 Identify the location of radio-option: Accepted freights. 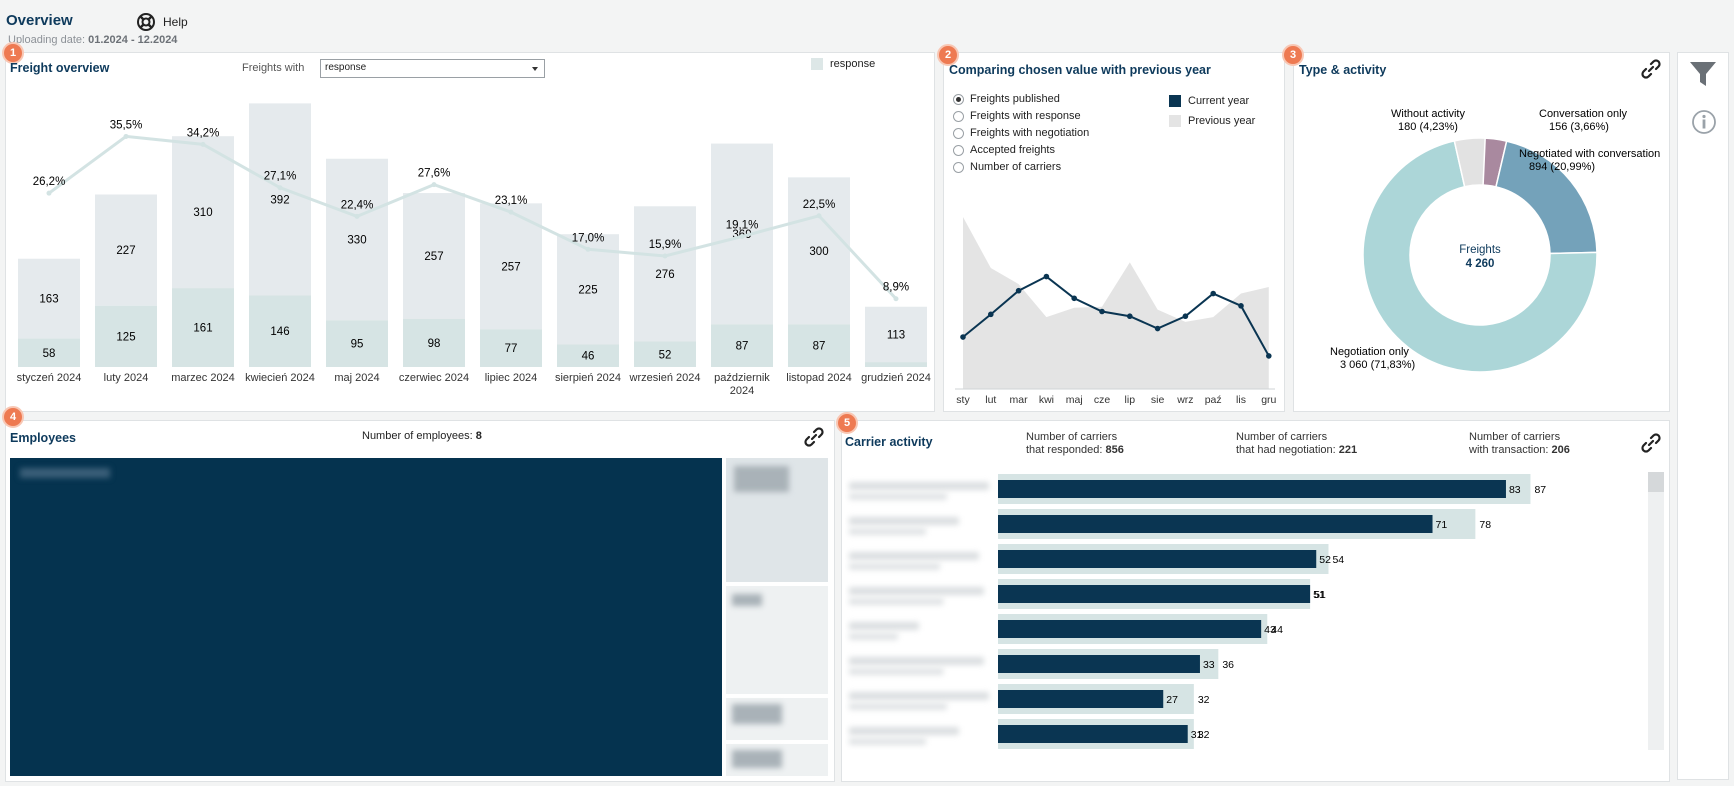
(1004, 150).